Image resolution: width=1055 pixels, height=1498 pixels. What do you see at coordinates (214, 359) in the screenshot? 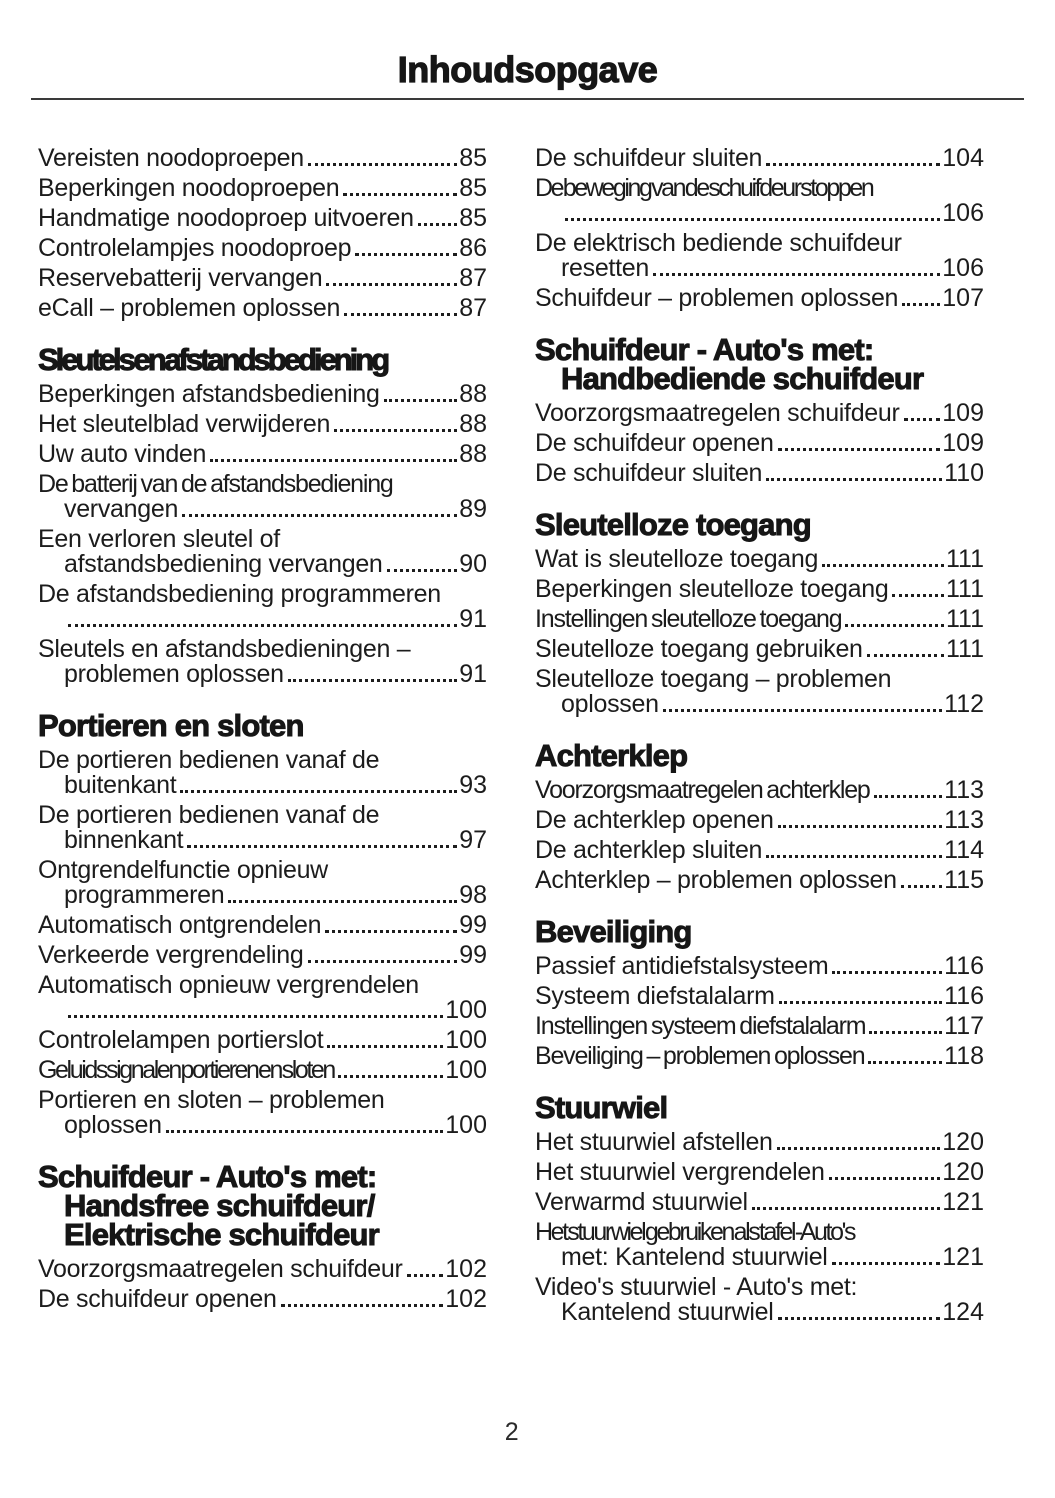
I see `section-heading-line: Sleutels en afstandsbediening` at bounding box center [214, 359].